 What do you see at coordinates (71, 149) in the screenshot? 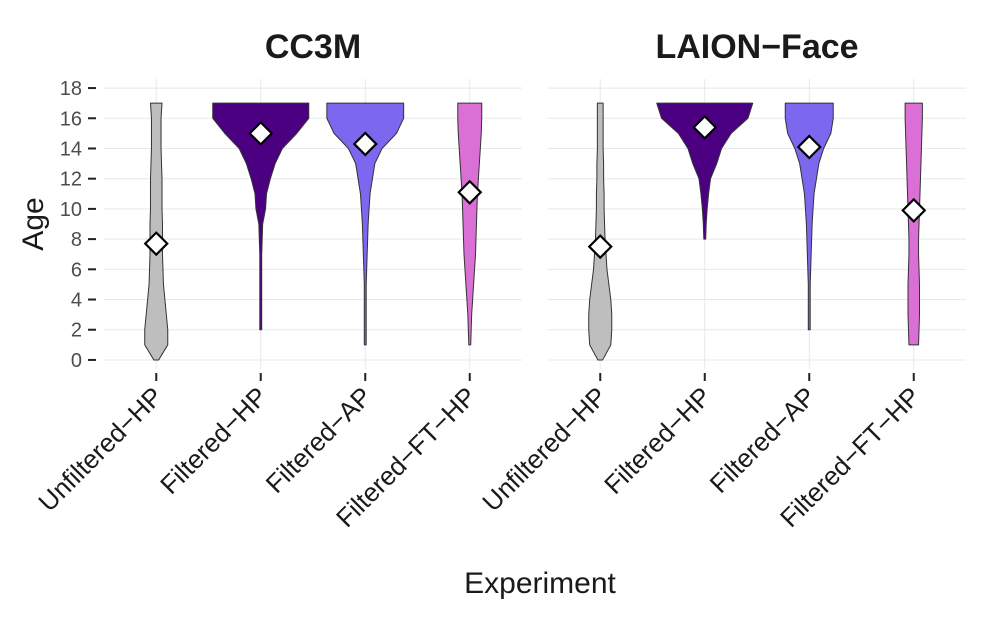
I see `y-tick-label: 14` at bounding box center [71, 149].